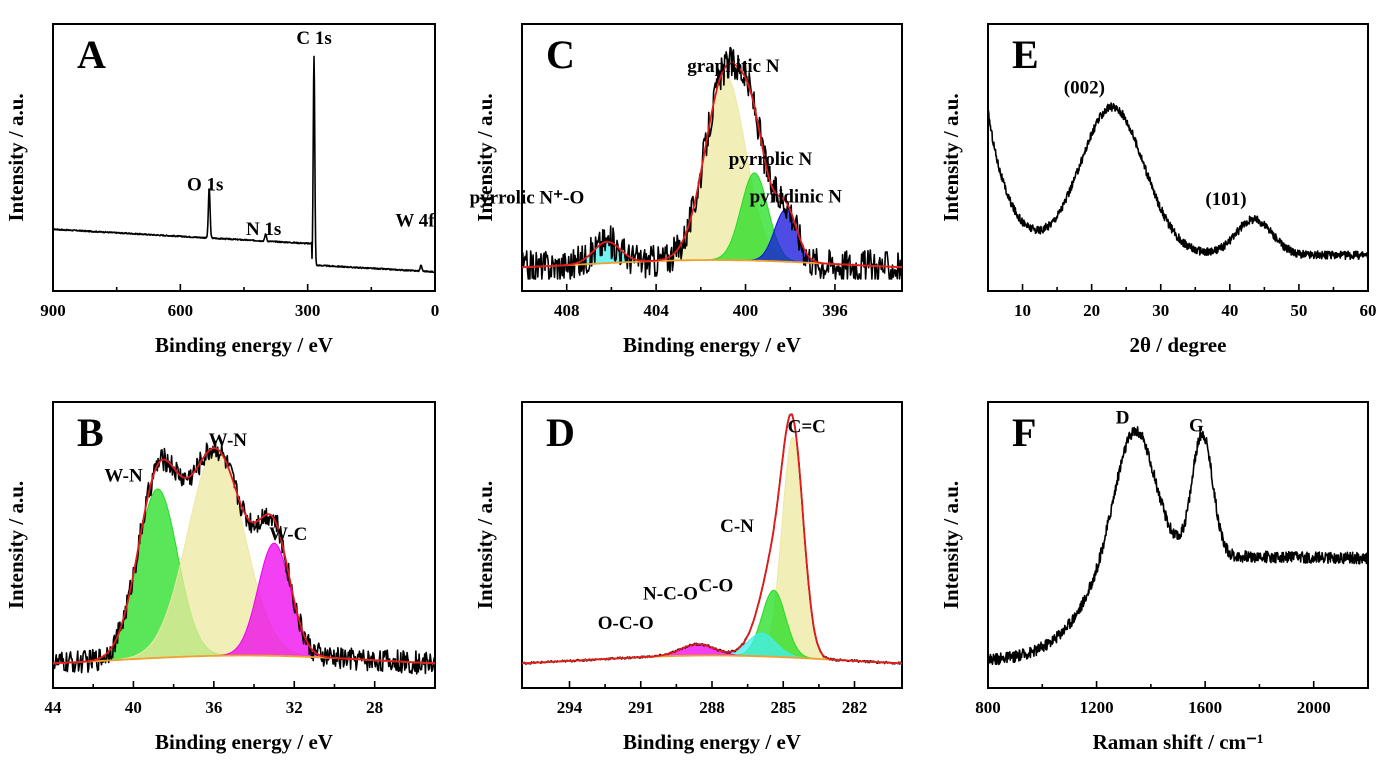  I want to click on x-axis-title: Raman shift / cm⁻¹, so click(1178, 742).